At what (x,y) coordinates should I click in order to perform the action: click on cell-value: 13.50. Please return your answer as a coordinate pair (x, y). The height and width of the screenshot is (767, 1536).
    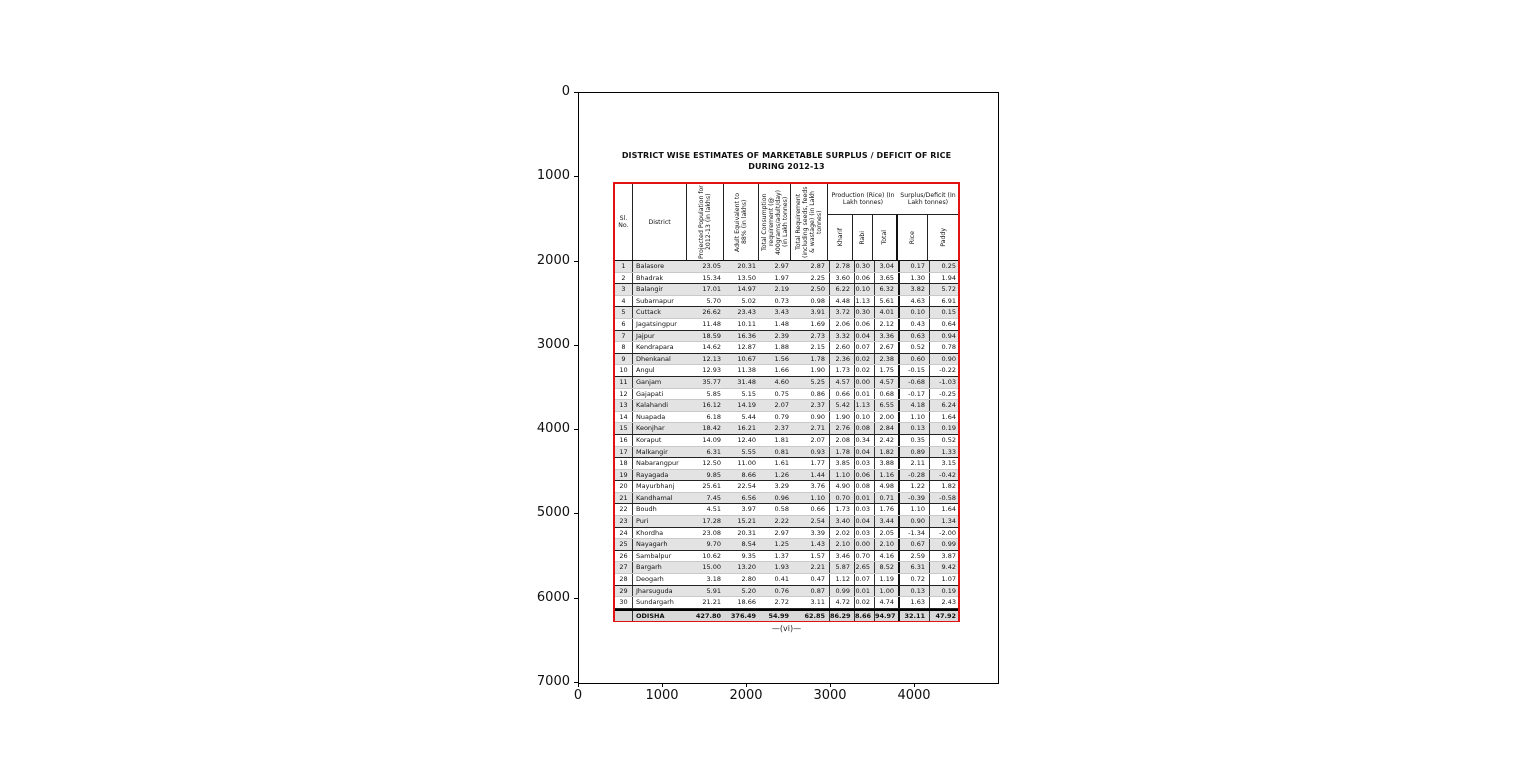
    Looking at the image, I should click on (746, 277).